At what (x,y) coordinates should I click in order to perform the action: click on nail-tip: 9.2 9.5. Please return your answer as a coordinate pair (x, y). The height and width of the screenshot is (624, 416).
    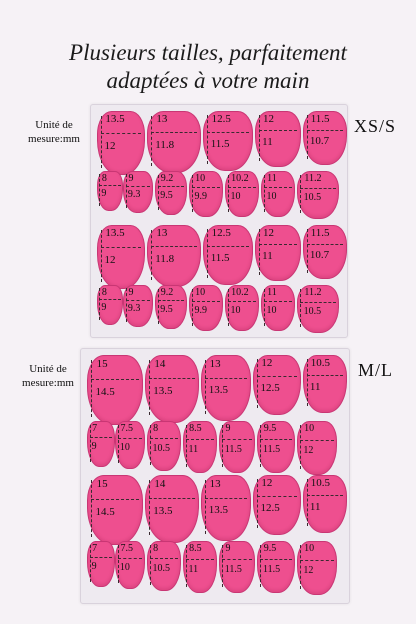
    Looking at the image, I should click on (171, 307).